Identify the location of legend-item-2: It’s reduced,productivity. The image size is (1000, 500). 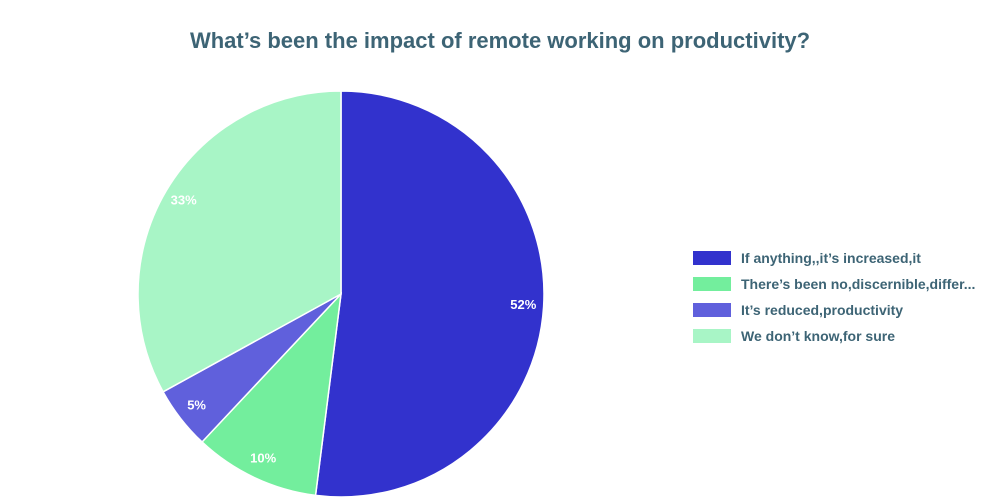
(834, 310).